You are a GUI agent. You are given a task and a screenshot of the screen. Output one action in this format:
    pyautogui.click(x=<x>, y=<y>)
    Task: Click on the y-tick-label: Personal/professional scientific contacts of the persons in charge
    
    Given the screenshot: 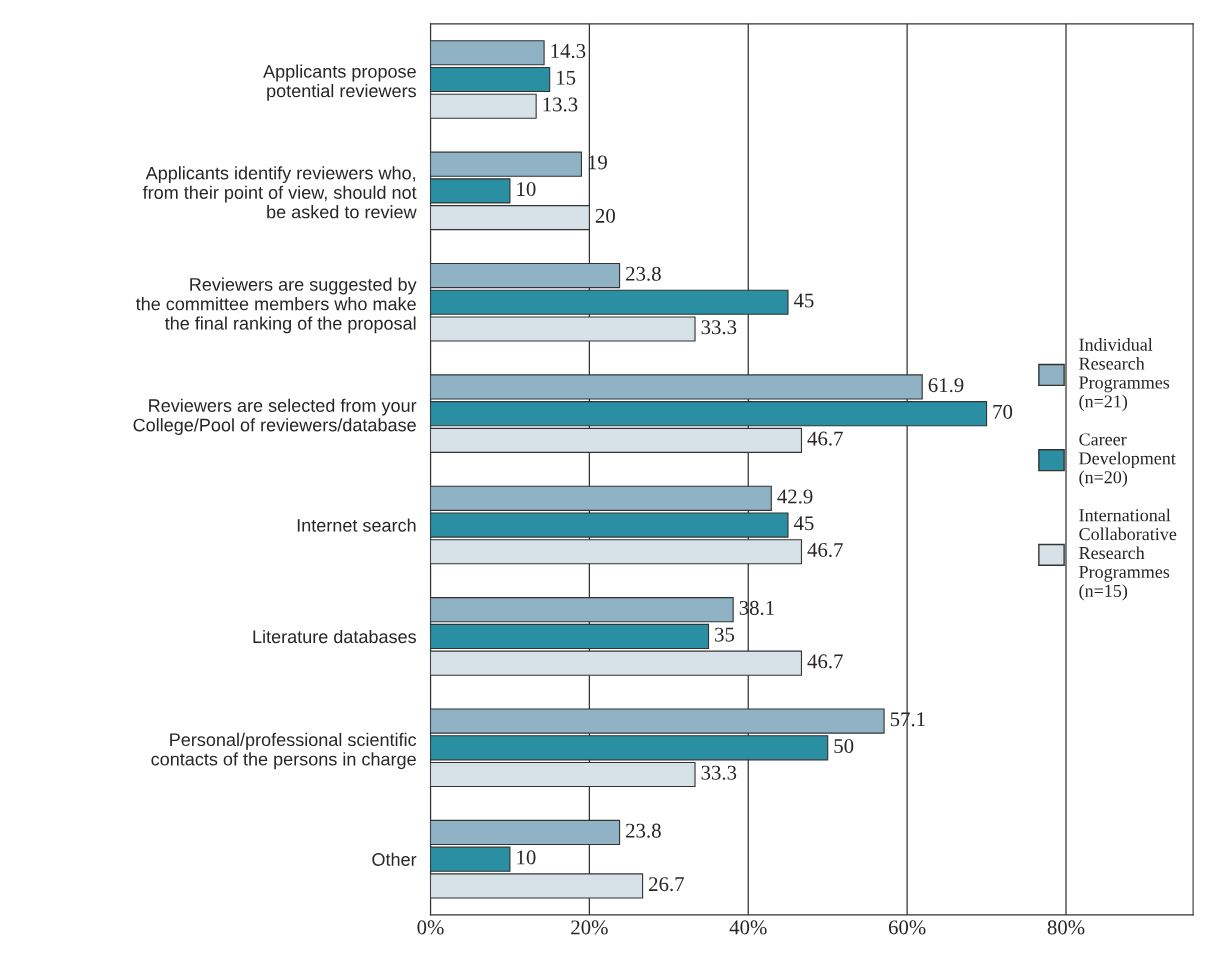 What is the action you would take?
    pyautogui.click(x=284, y=751)
    